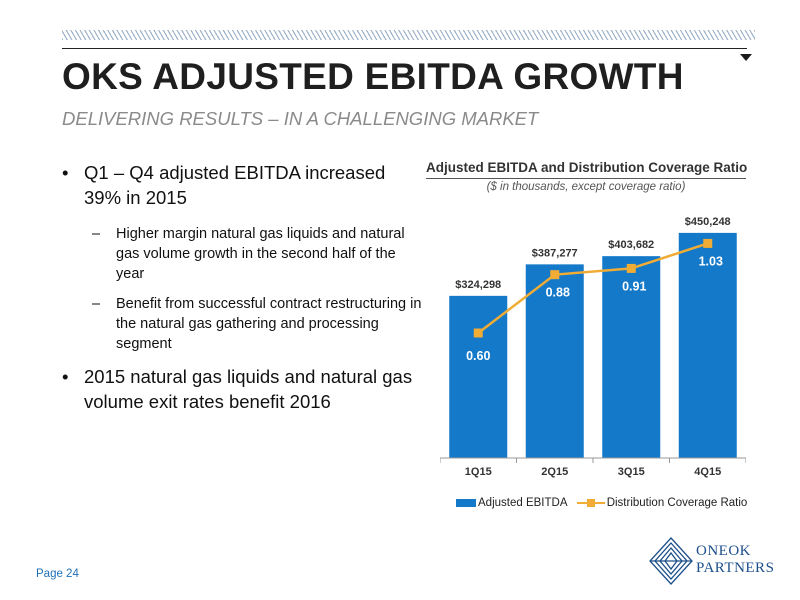  What do you see at coordinates (708, 222) in the screenshot?
I see `bar-value-label: $450,248` at bounding box center [708, 222].